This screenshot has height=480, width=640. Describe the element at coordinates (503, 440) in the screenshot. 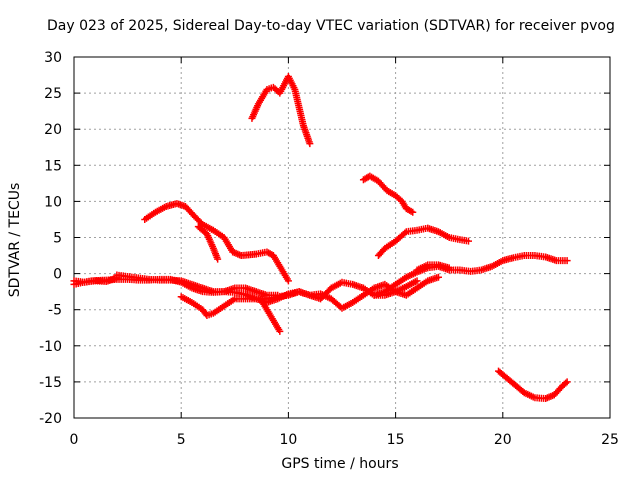

I see `x-tick-label: 20` at that location.